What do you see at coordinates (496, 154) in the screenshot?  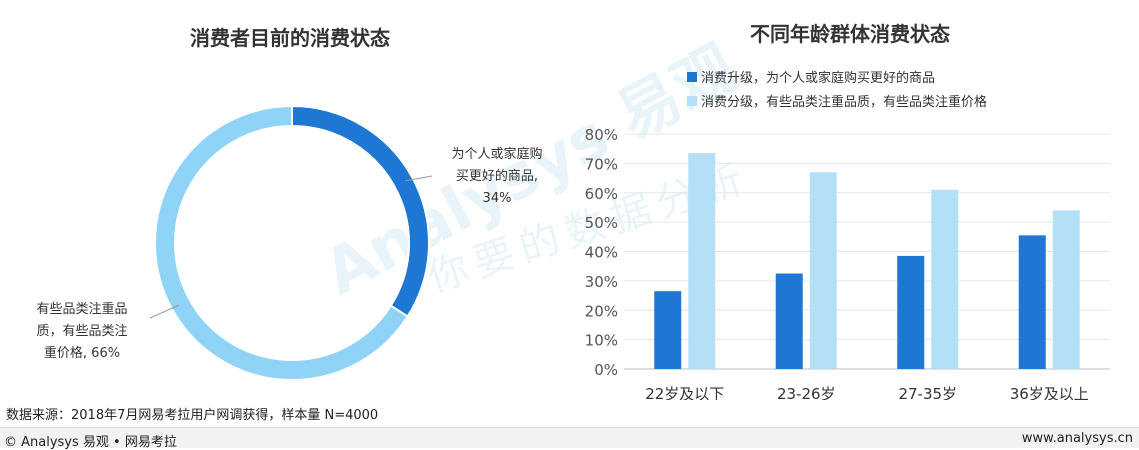 I see `donut-slice-label-line: 为个人或家庭购` at bounding box center [496, 154].